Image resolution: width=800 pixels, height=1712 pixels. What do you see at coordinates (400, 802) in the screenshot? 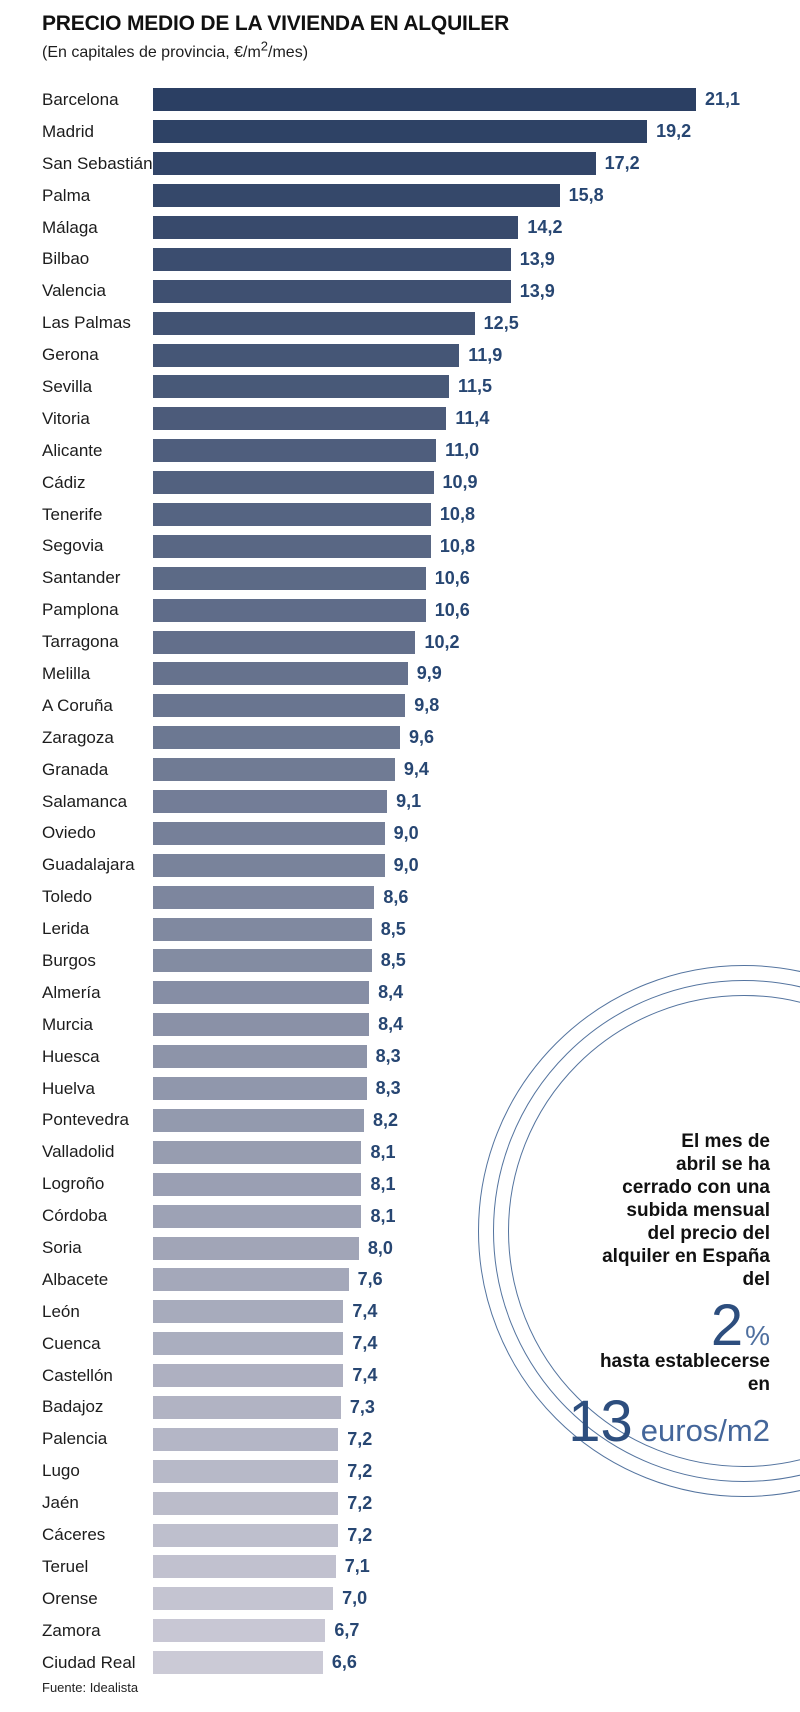
I see `bar-row: Salamanca 9,1` at bounding box center [400, 802].